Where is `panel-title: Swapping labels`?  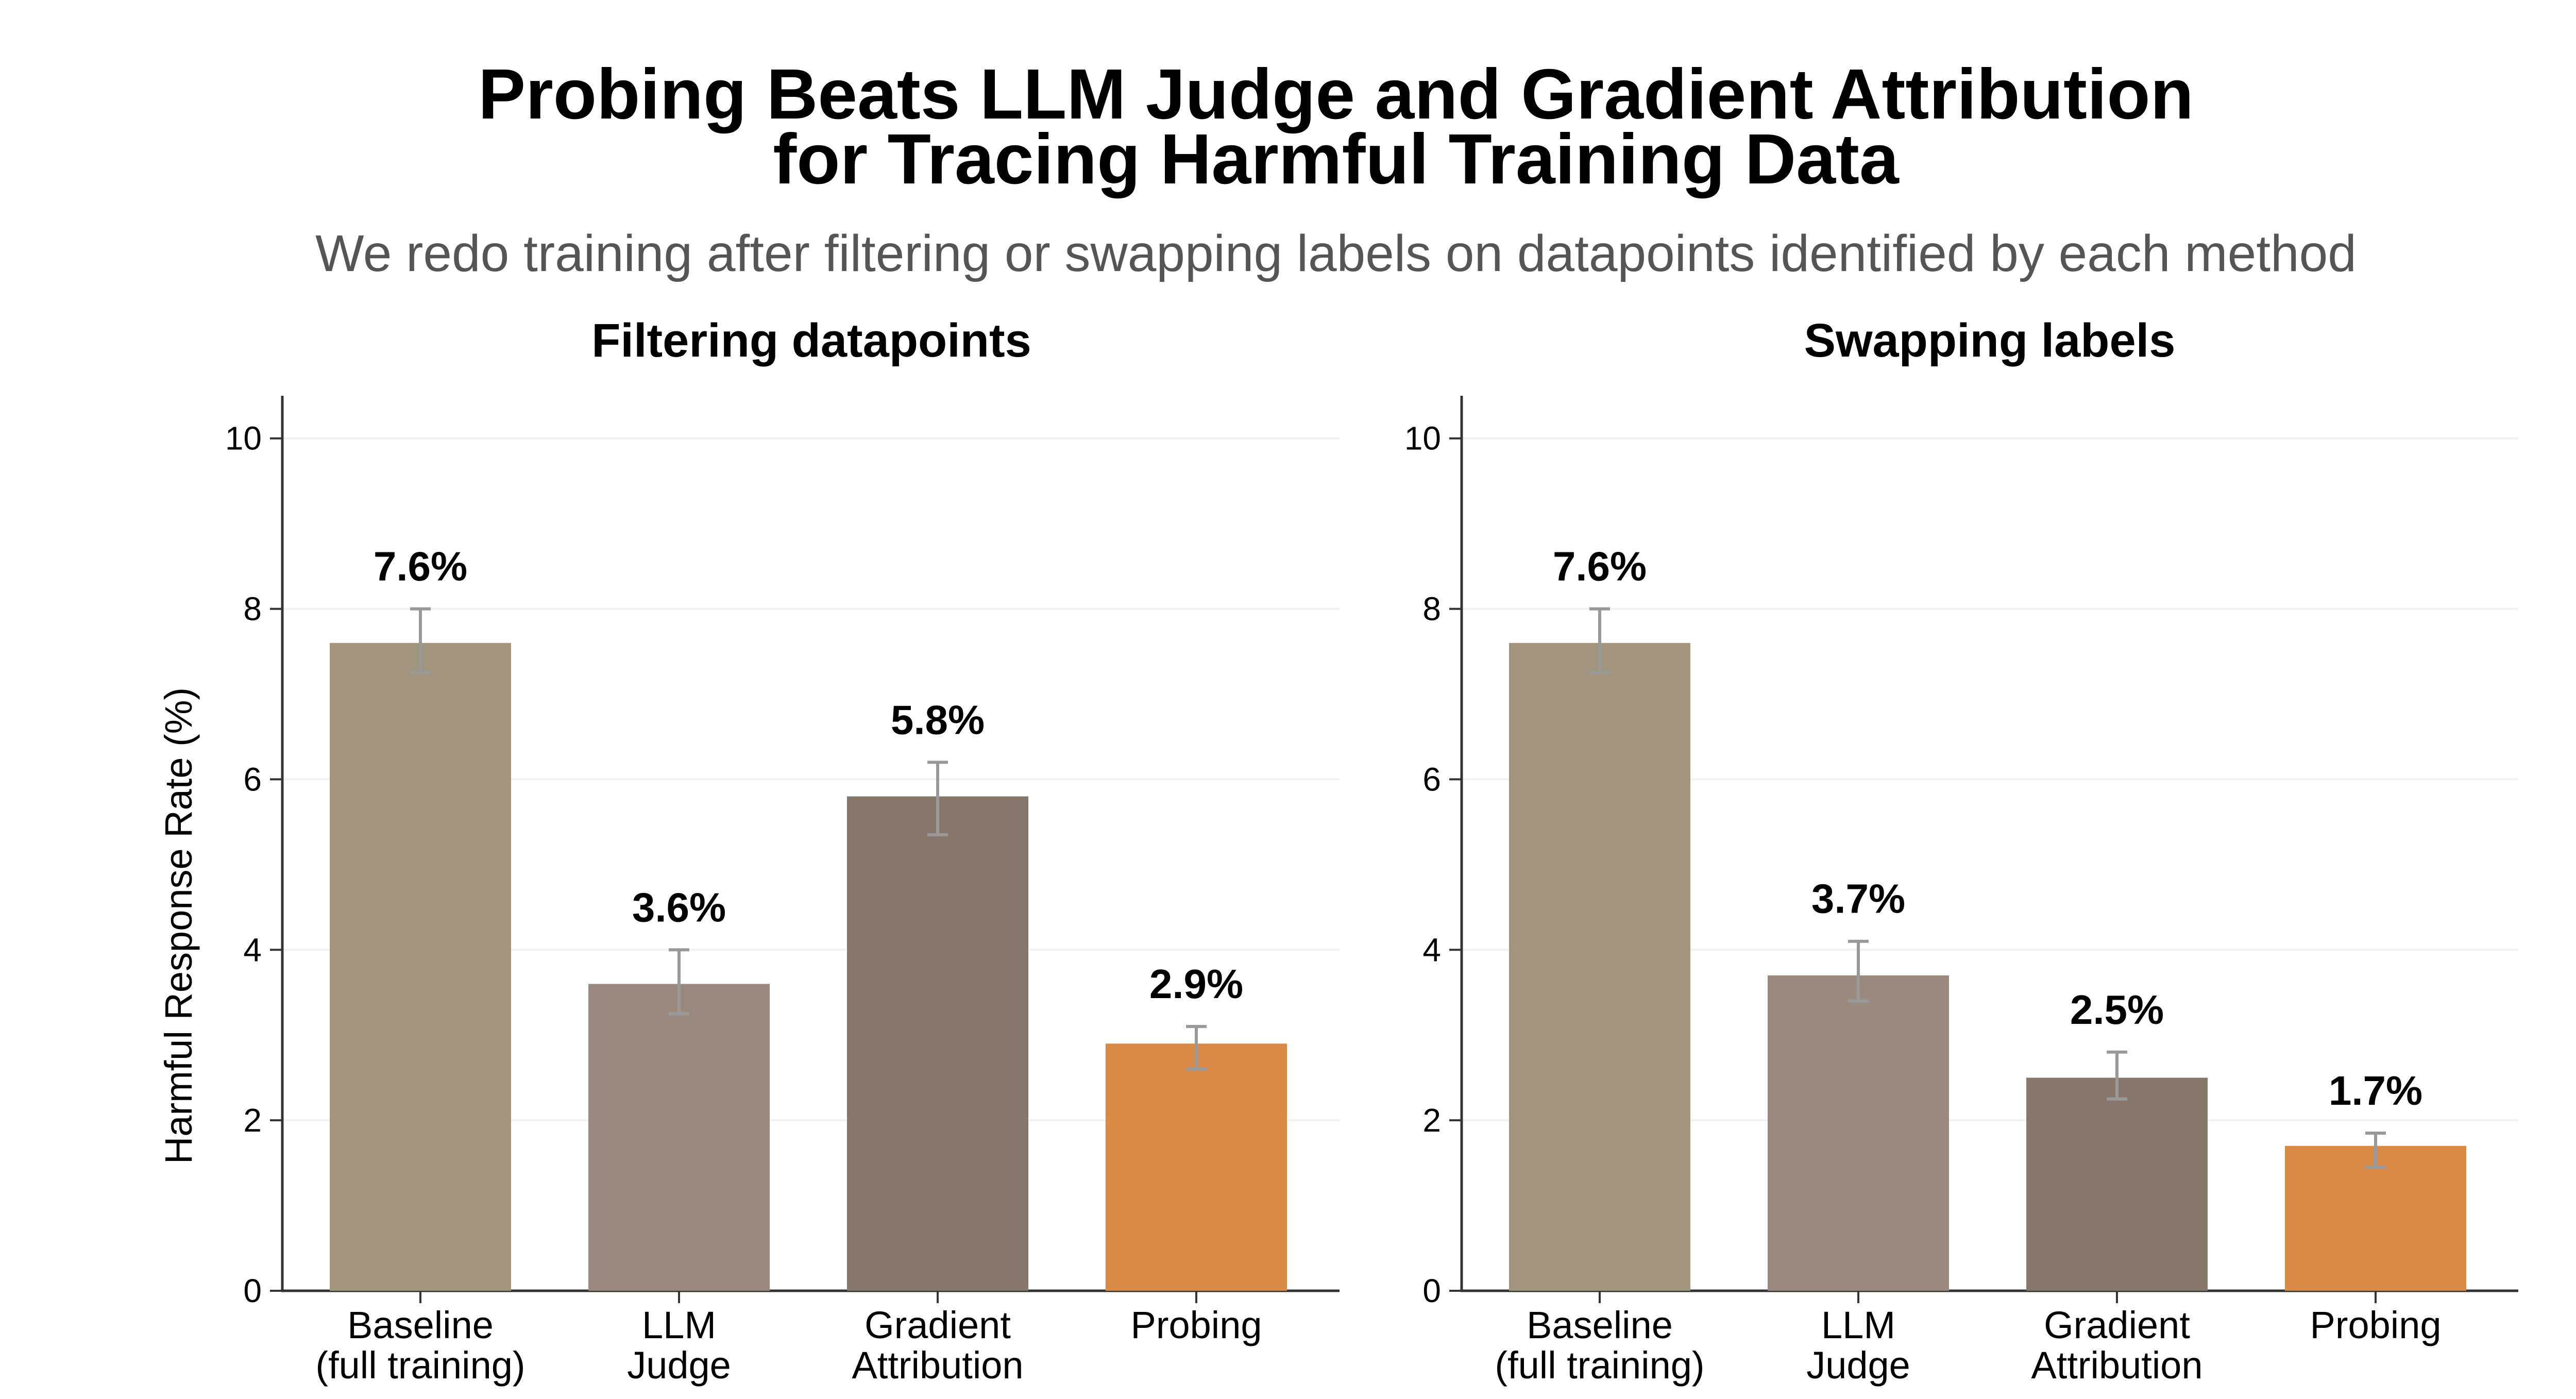
panel-title: Swapping labels is located at coordinates (1990, 340).